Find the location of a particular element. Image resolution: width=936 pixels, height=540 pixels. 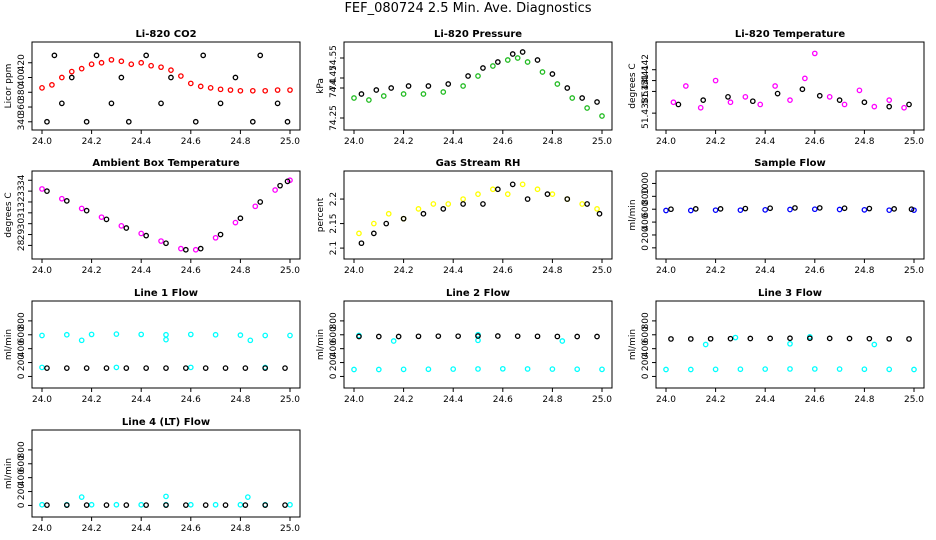

y-tick-label: 340 is located at coordinates (22, 121).